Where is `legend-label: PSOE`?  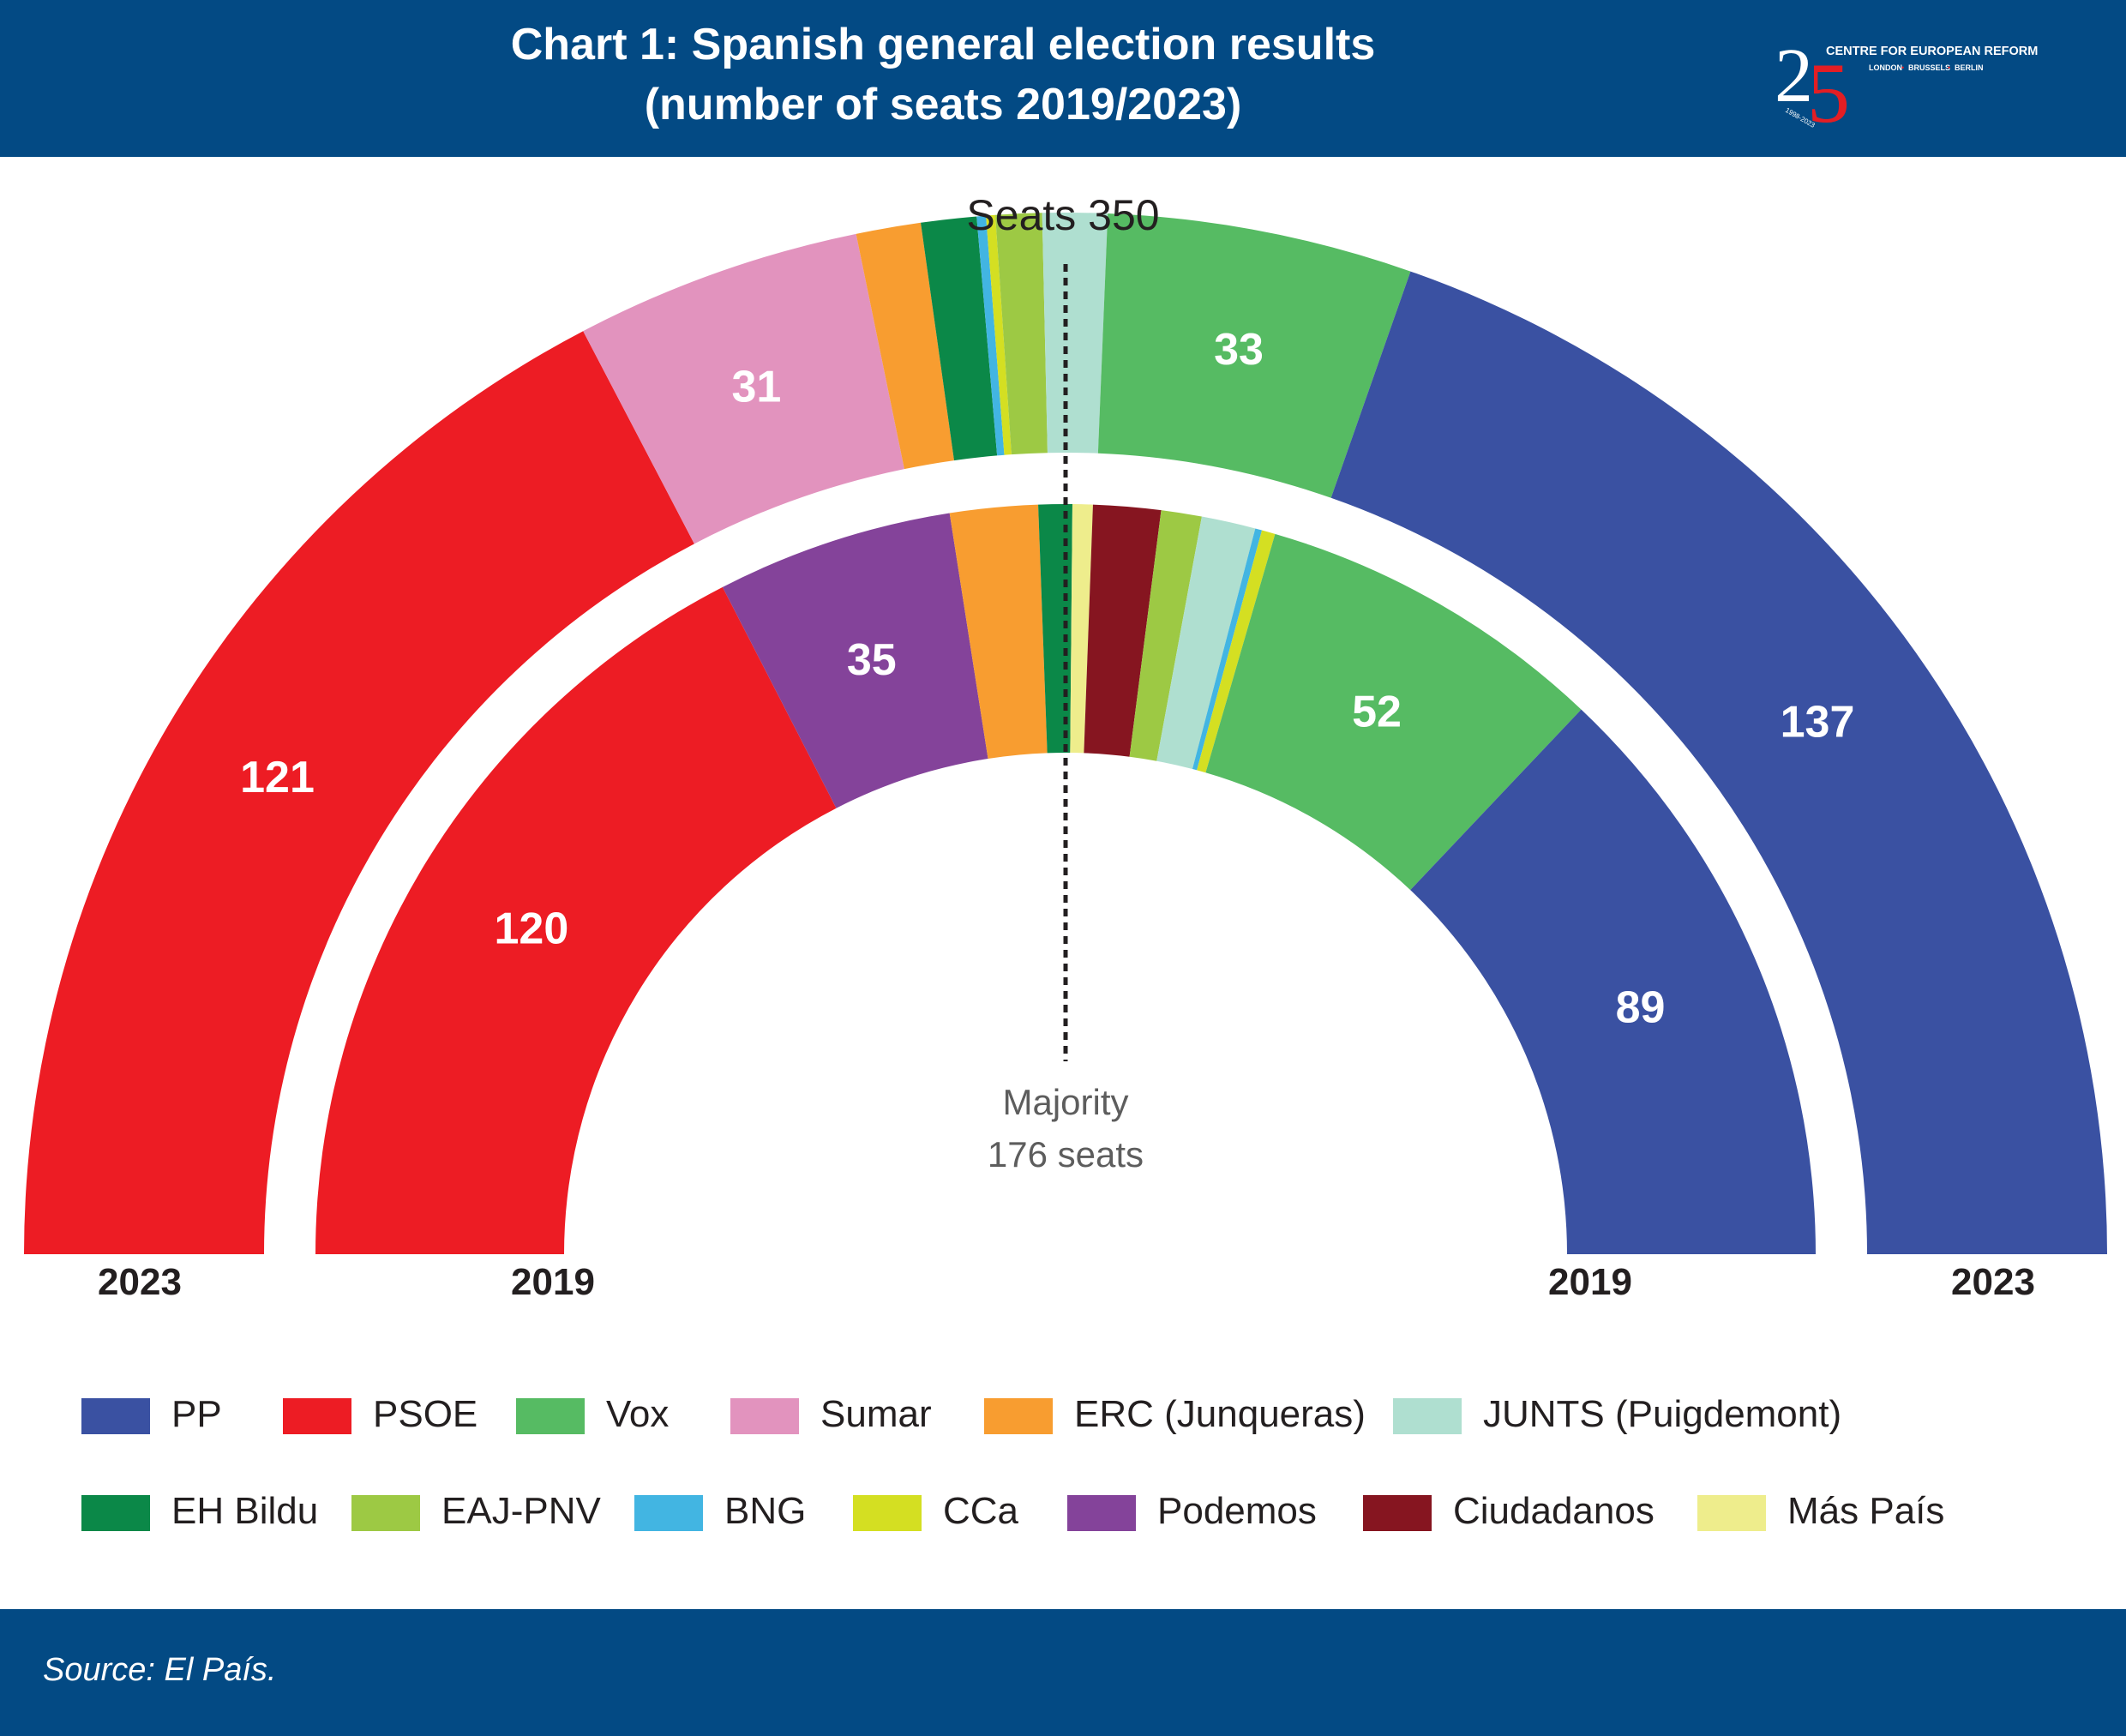
legend-label: PSOE is located at coordinates (426, 1414).